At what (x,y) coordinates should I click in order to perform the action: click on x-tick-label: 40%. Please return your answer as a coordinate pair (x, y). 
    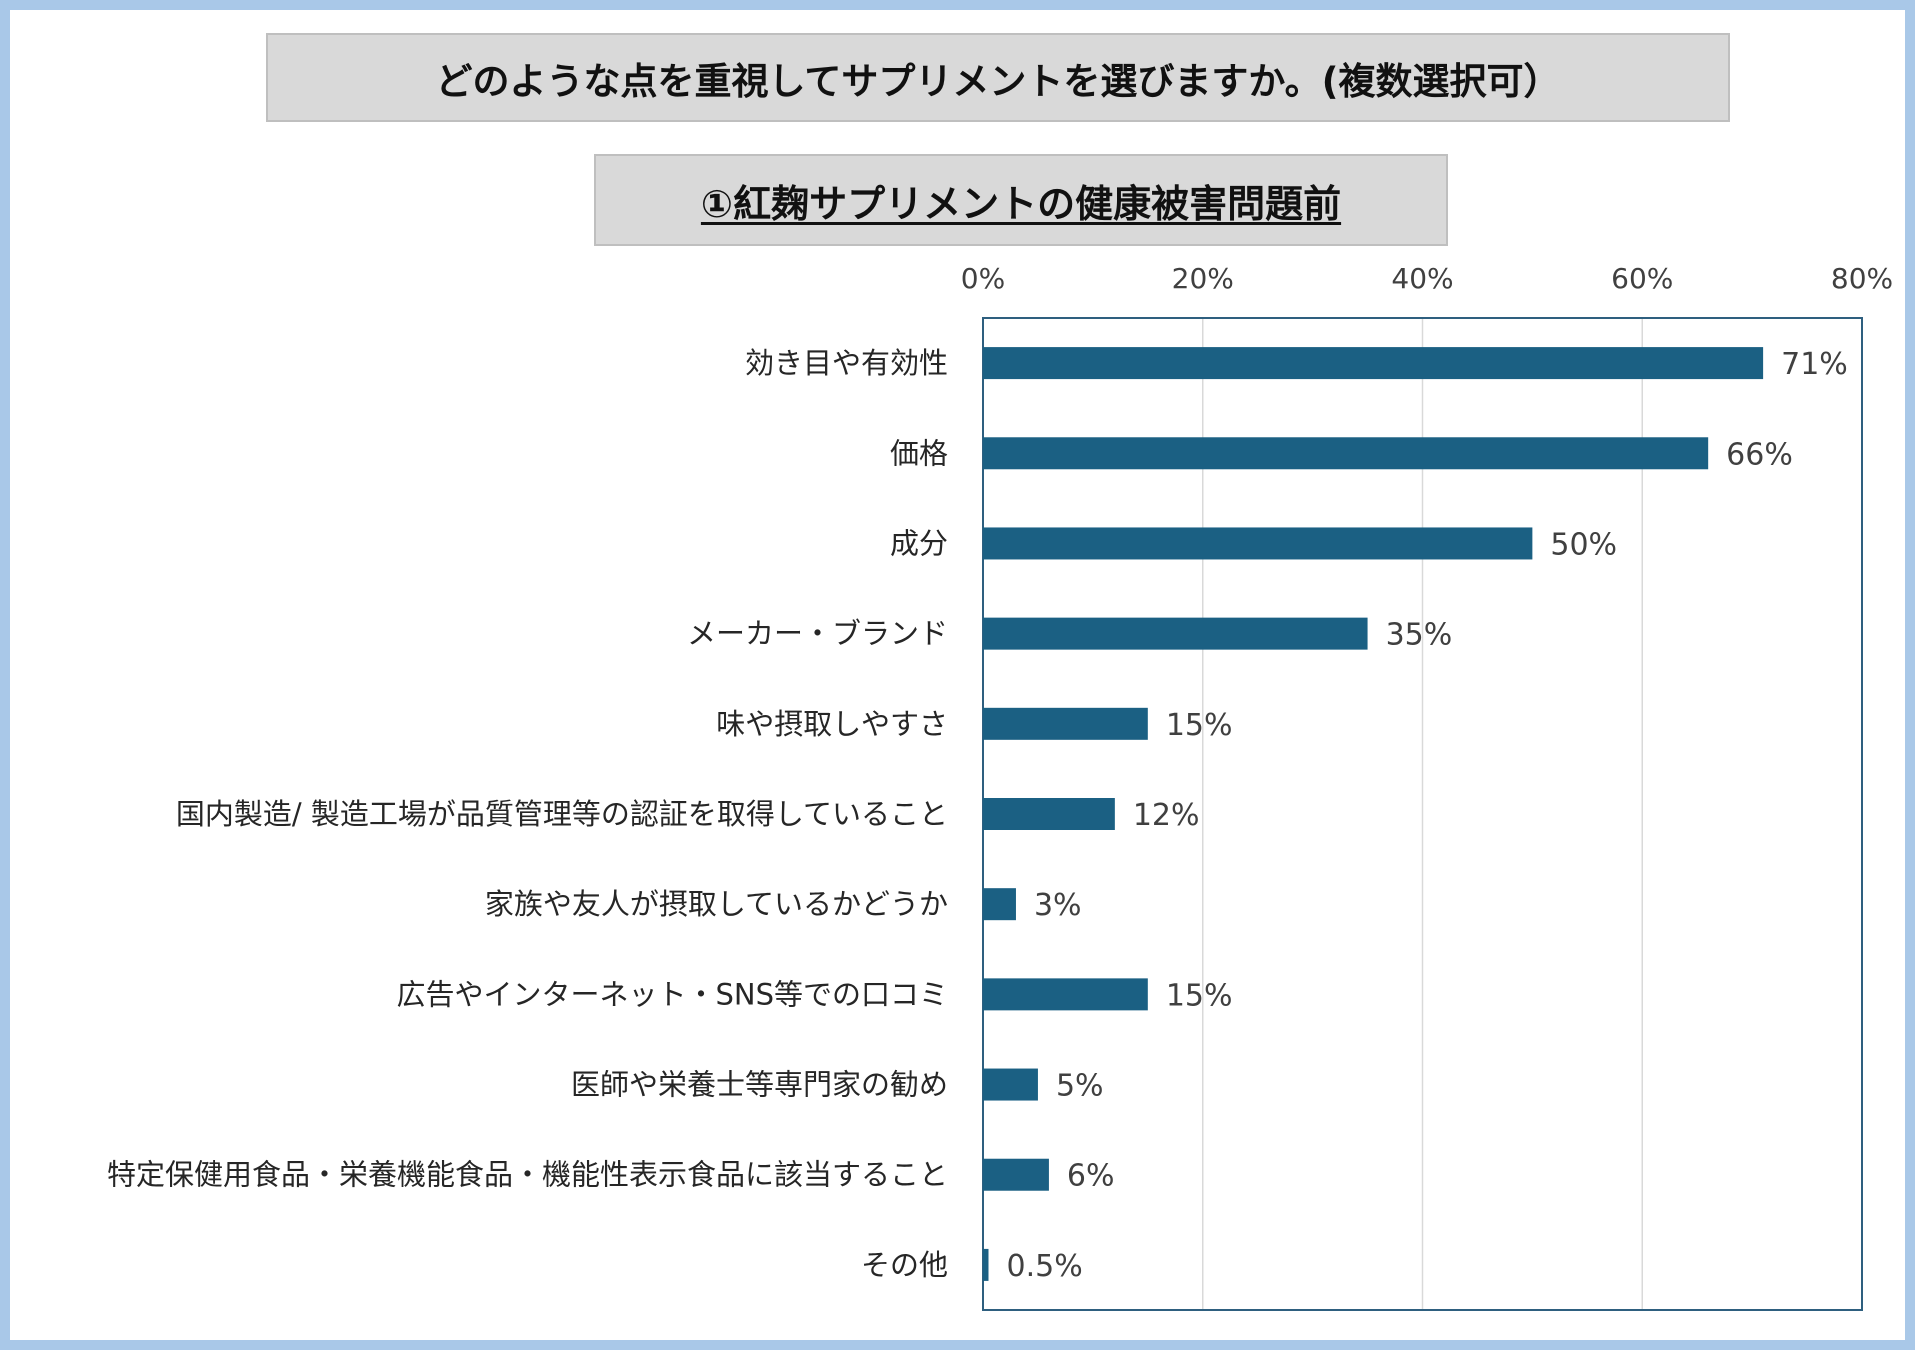
    Looking at the image, I should click on (1422, 278).